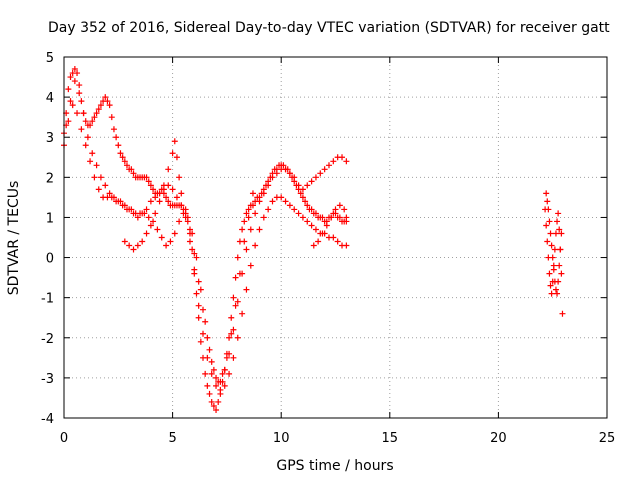 This screenshot has width=640, height=480. I want to click on y-tick-label: 5, so click(50, 58).